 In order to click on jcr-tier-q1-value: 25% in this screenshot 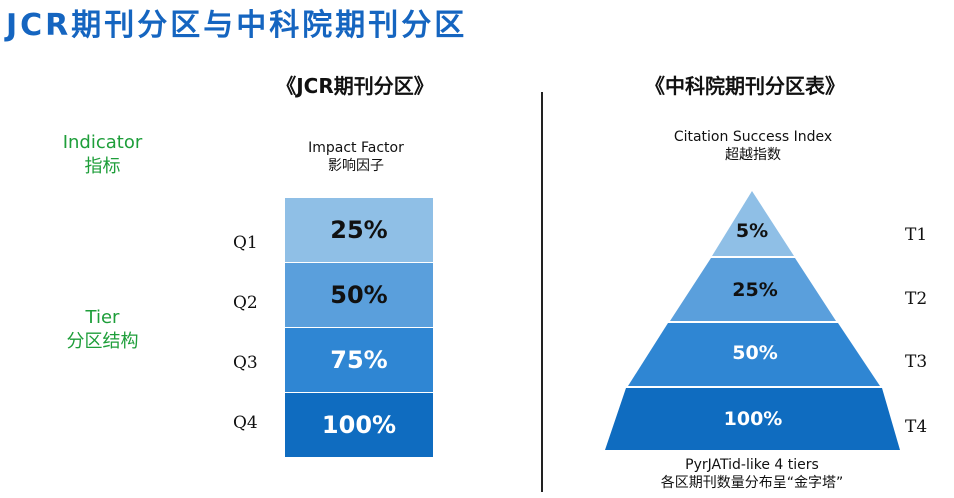, I will do `click(359, 230)`.